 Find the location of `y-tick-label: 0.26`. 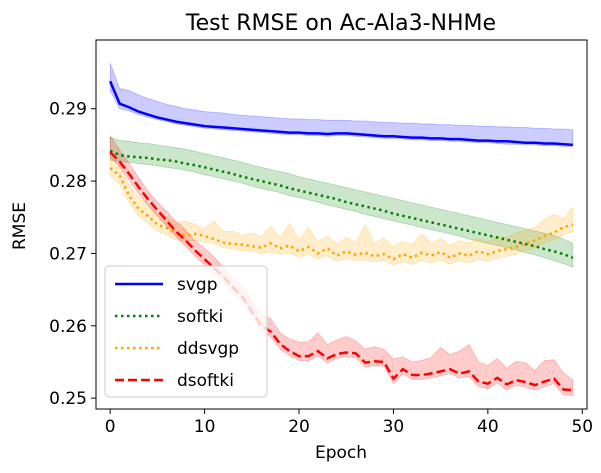

y-tick-label: 0.26 is located at coordinates (68, 327).